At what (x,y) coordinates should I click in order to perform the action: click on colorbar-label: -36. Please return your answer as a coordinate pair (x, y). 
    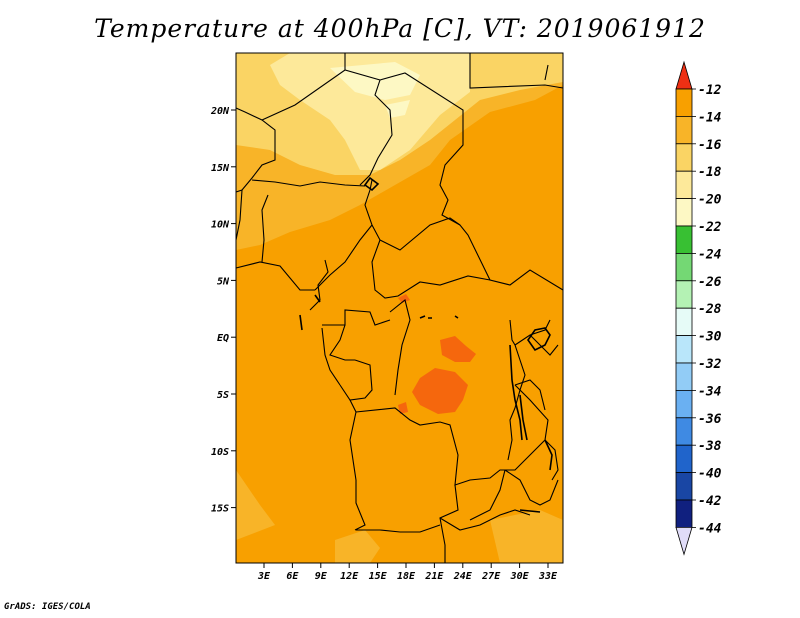
    Looking at the image, I should click on (710, 419).